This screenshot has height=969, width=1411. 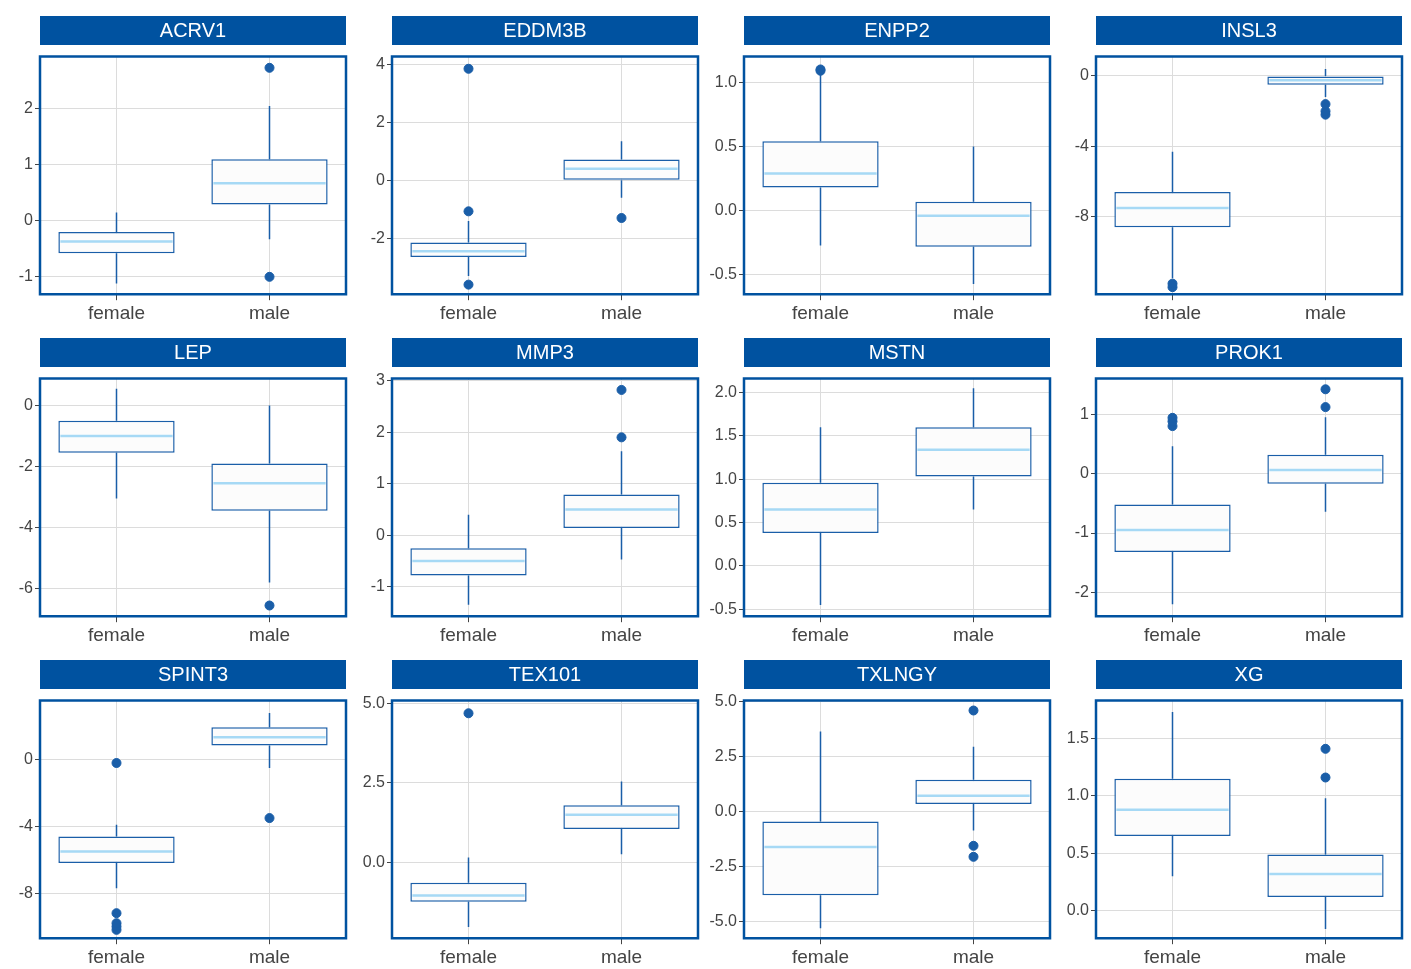 What do you see at coordinates (381, 380) in the screenshot?
I see `y-tick-label: 3` at bounding box center [381, 380].